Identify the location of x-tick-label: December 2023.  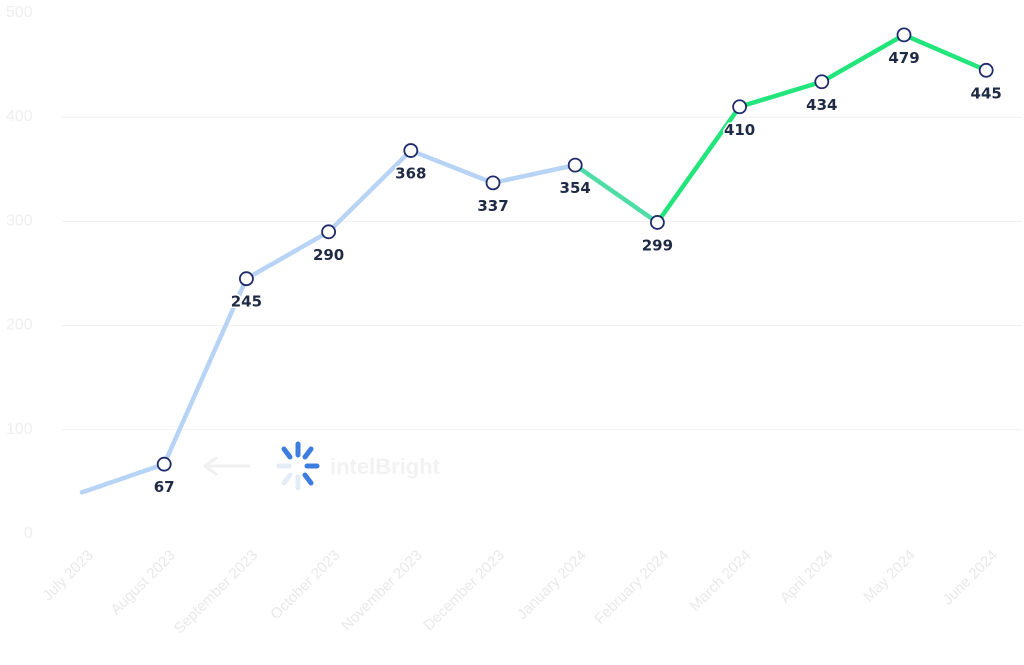
(463, 590).